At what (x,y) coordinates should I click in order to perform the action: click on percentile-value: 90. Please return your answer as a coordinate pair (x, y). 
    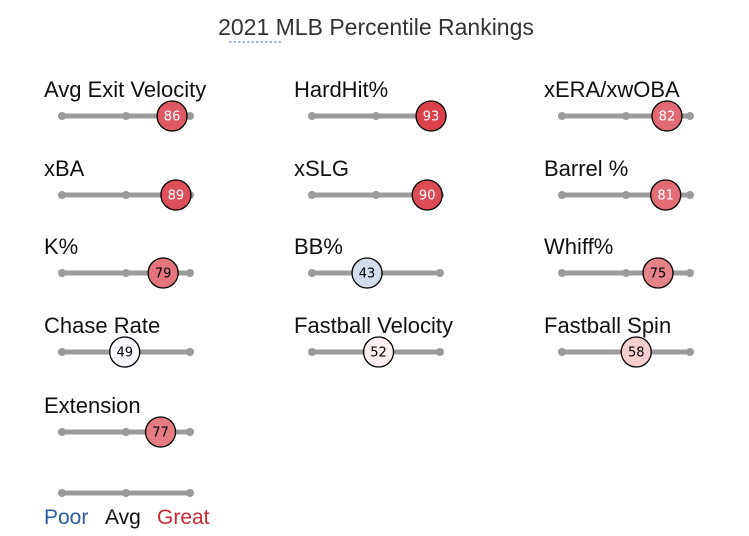
    Looking at the image, I should click on (427, 196).